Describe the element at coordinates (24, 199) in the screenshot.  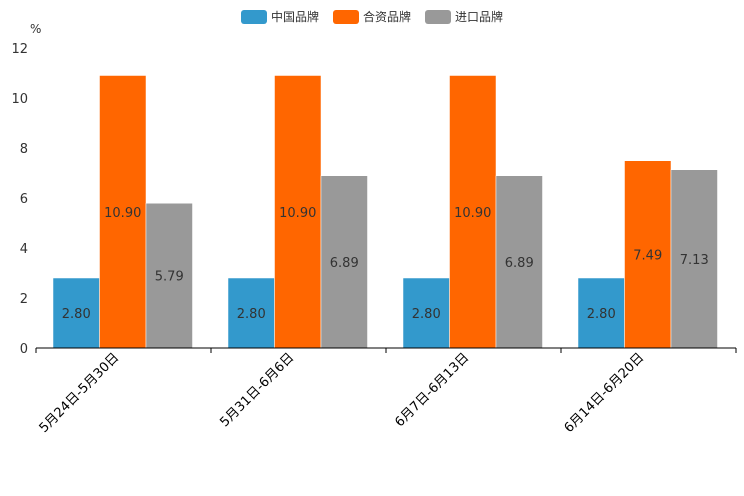
I see `y-tick-label: 6` at that location.